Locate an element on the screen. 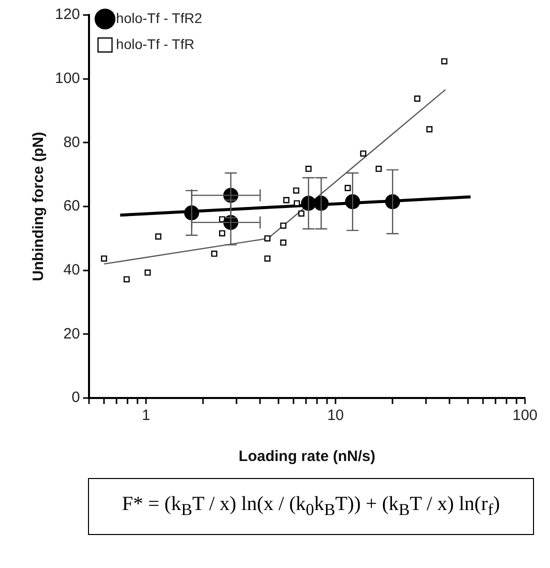  y-tick-label: 100 is located at coordinates (67, 78).